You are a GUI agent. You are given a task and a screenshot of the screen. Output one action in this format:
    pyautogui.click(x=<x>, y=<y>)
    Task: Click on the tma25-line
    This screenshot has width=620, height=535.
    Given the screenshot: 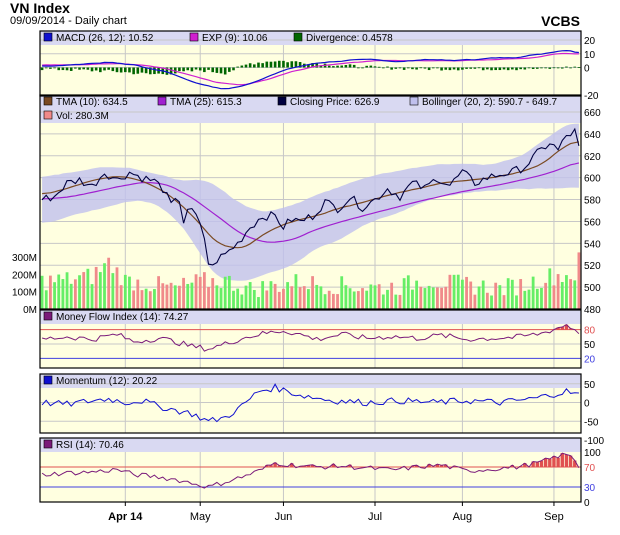 What is the action you would take?
    pyautogui.click(x=311, y=202)
    